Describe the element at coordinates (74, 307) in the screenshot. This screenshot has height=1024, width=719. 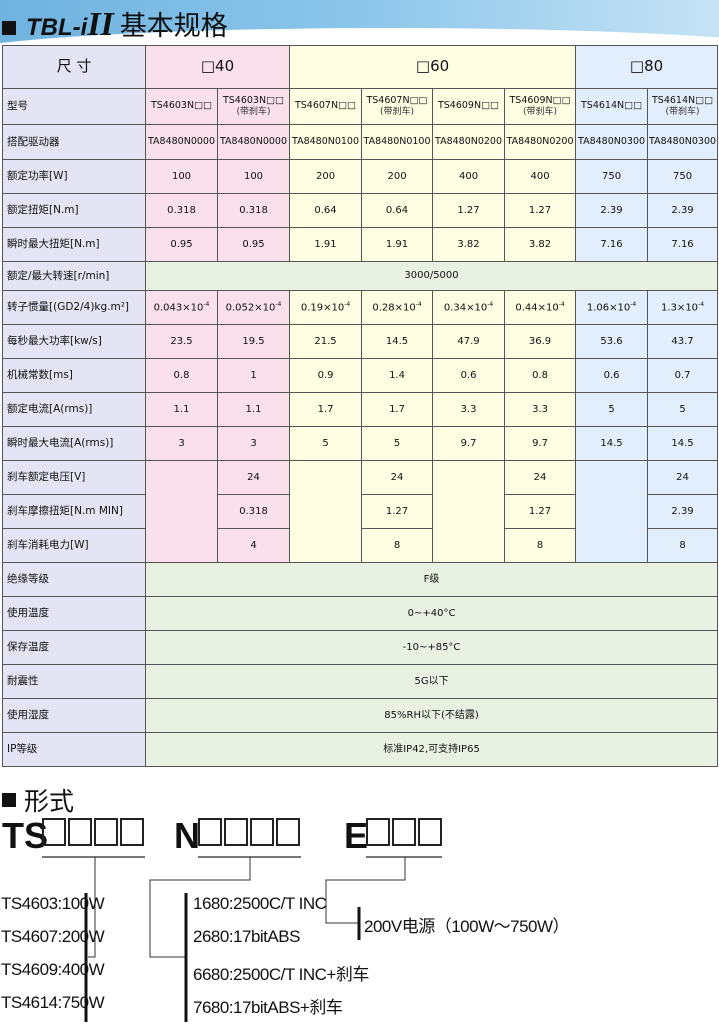
I see `row-label: 转子惯量[(GD2/4)kg.m²]` at that location.